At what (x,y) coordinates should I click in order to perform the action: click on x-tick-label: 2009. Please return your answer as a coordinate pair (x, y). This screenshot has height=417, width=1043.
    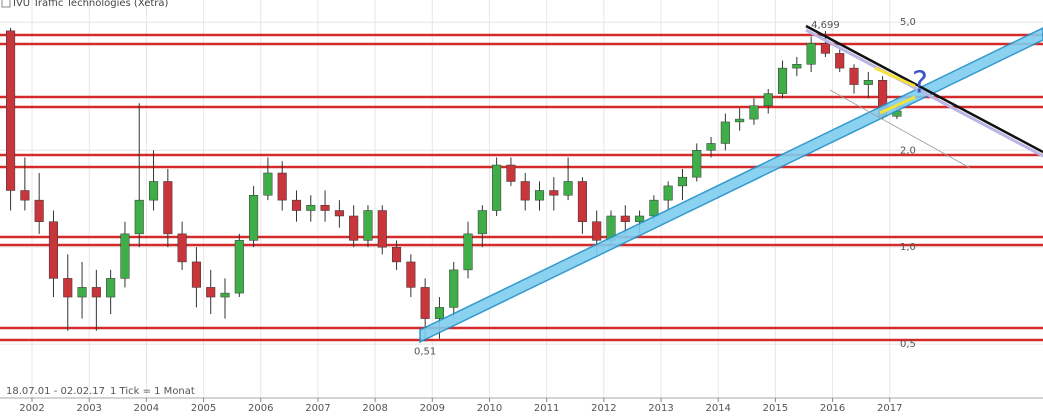
    Looking at the image, I should click on (432, 408).